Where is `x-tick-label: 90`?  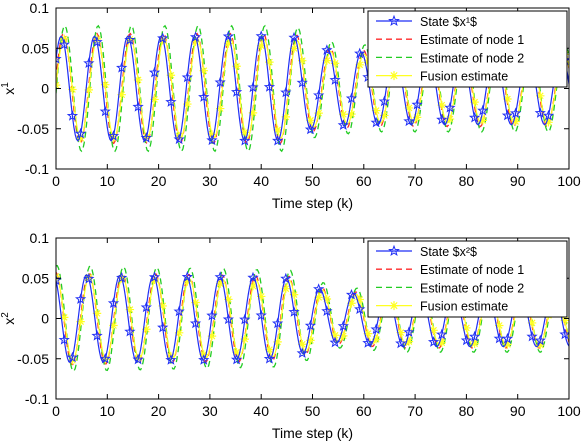 x-tick-label: 90 is located at coordinates (518, 411).